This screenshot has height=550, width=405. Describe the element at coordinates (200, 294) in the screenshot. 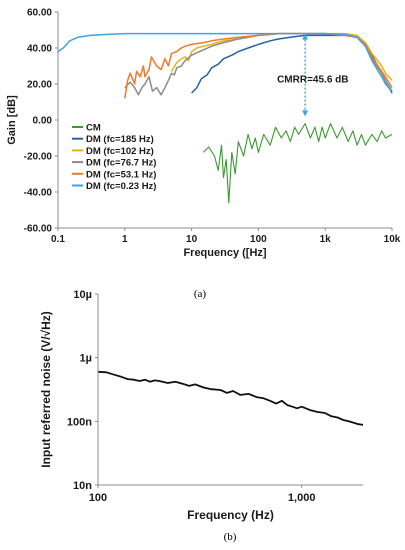

I see `caption-a: (a)` at that location.